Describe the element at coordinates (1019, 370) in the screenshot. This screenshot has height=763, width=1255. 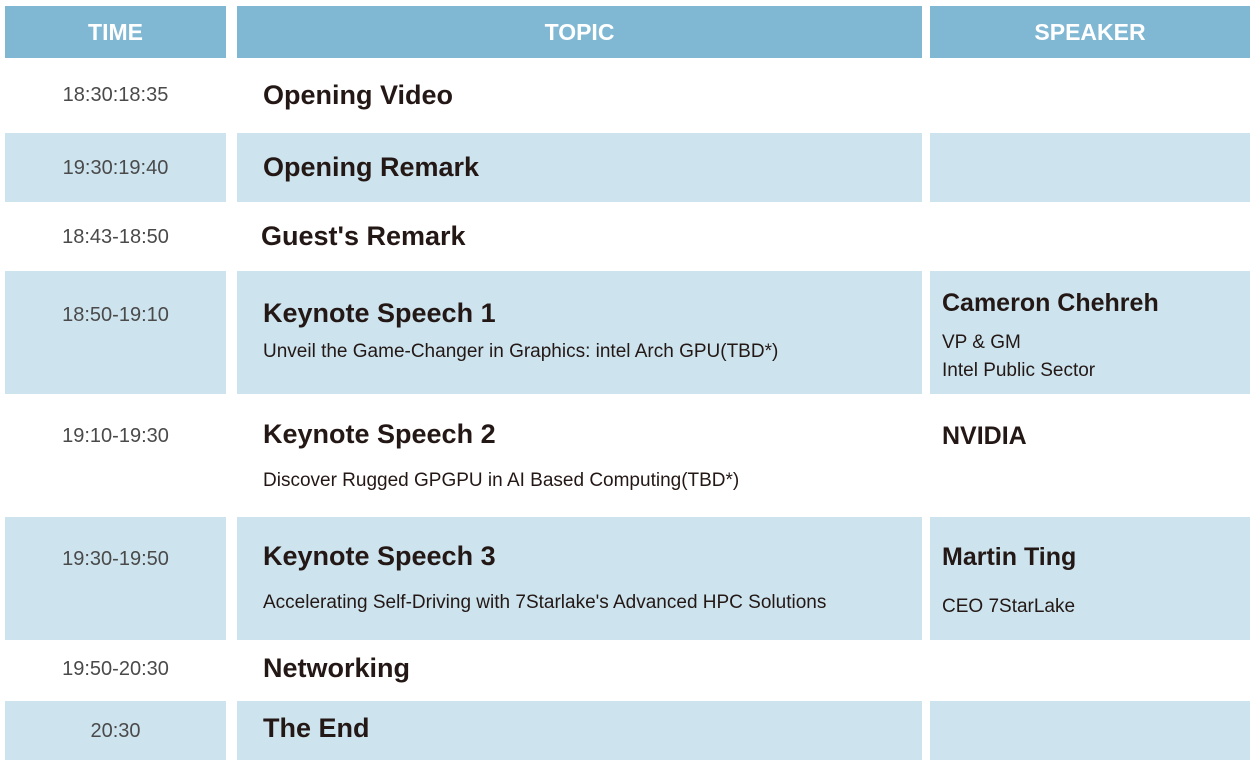
I see `speaker-title: Intel Public Sector` at that location.